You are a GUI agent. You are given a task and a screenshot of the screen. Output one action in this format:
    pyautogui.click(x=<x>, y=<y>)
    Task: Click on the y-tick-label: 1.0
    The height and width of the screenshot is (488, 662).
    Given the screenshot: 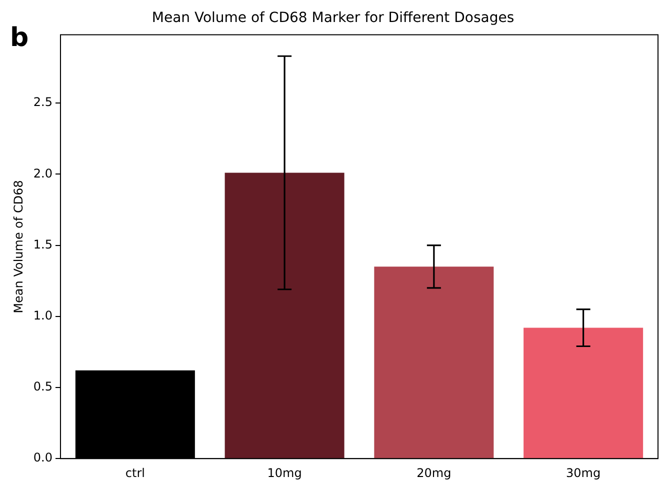 What is the action you would take?
    pyautogui.click(x=42, y=315)
    